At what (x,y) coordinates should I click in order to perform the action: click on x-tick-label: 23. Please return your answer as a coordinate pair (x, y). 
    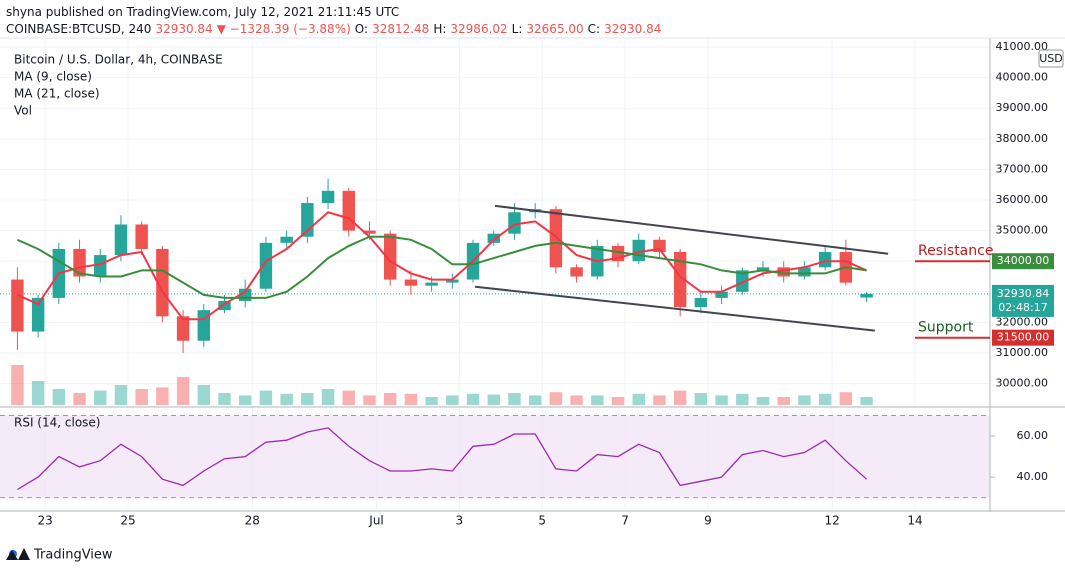
    Looking at the image, I should click on (45, 521).